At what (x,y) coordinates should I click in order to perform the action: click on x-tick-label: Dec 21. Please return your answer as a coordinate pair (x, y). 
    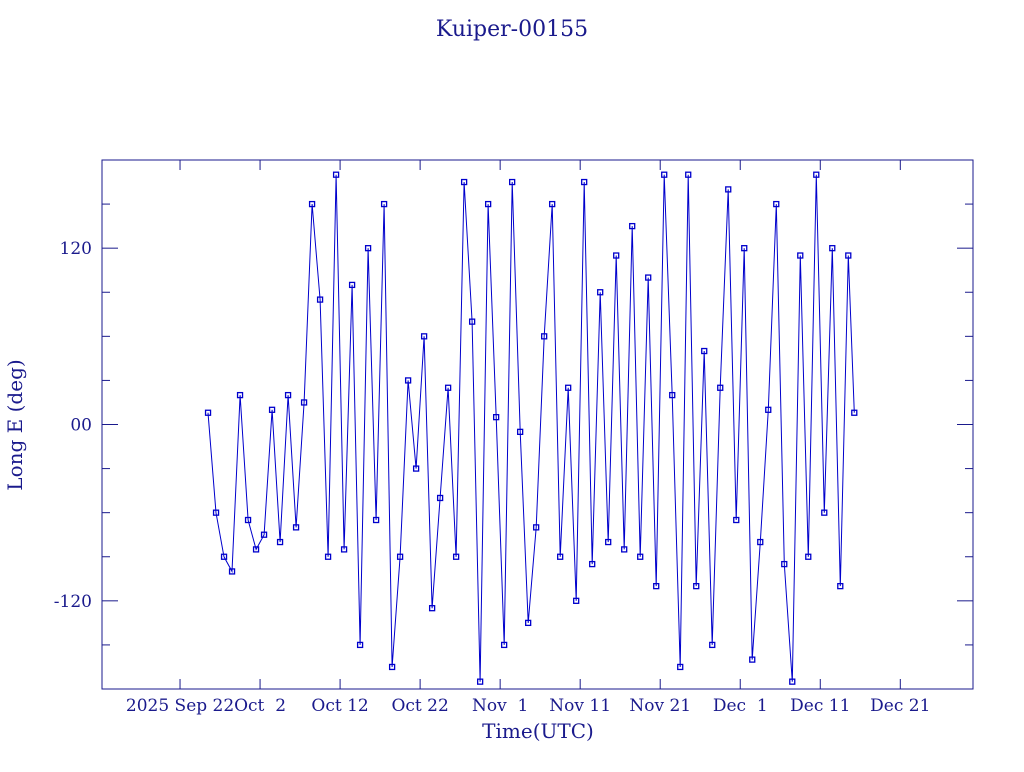
    Looking at the image, I should click on (900, 706).